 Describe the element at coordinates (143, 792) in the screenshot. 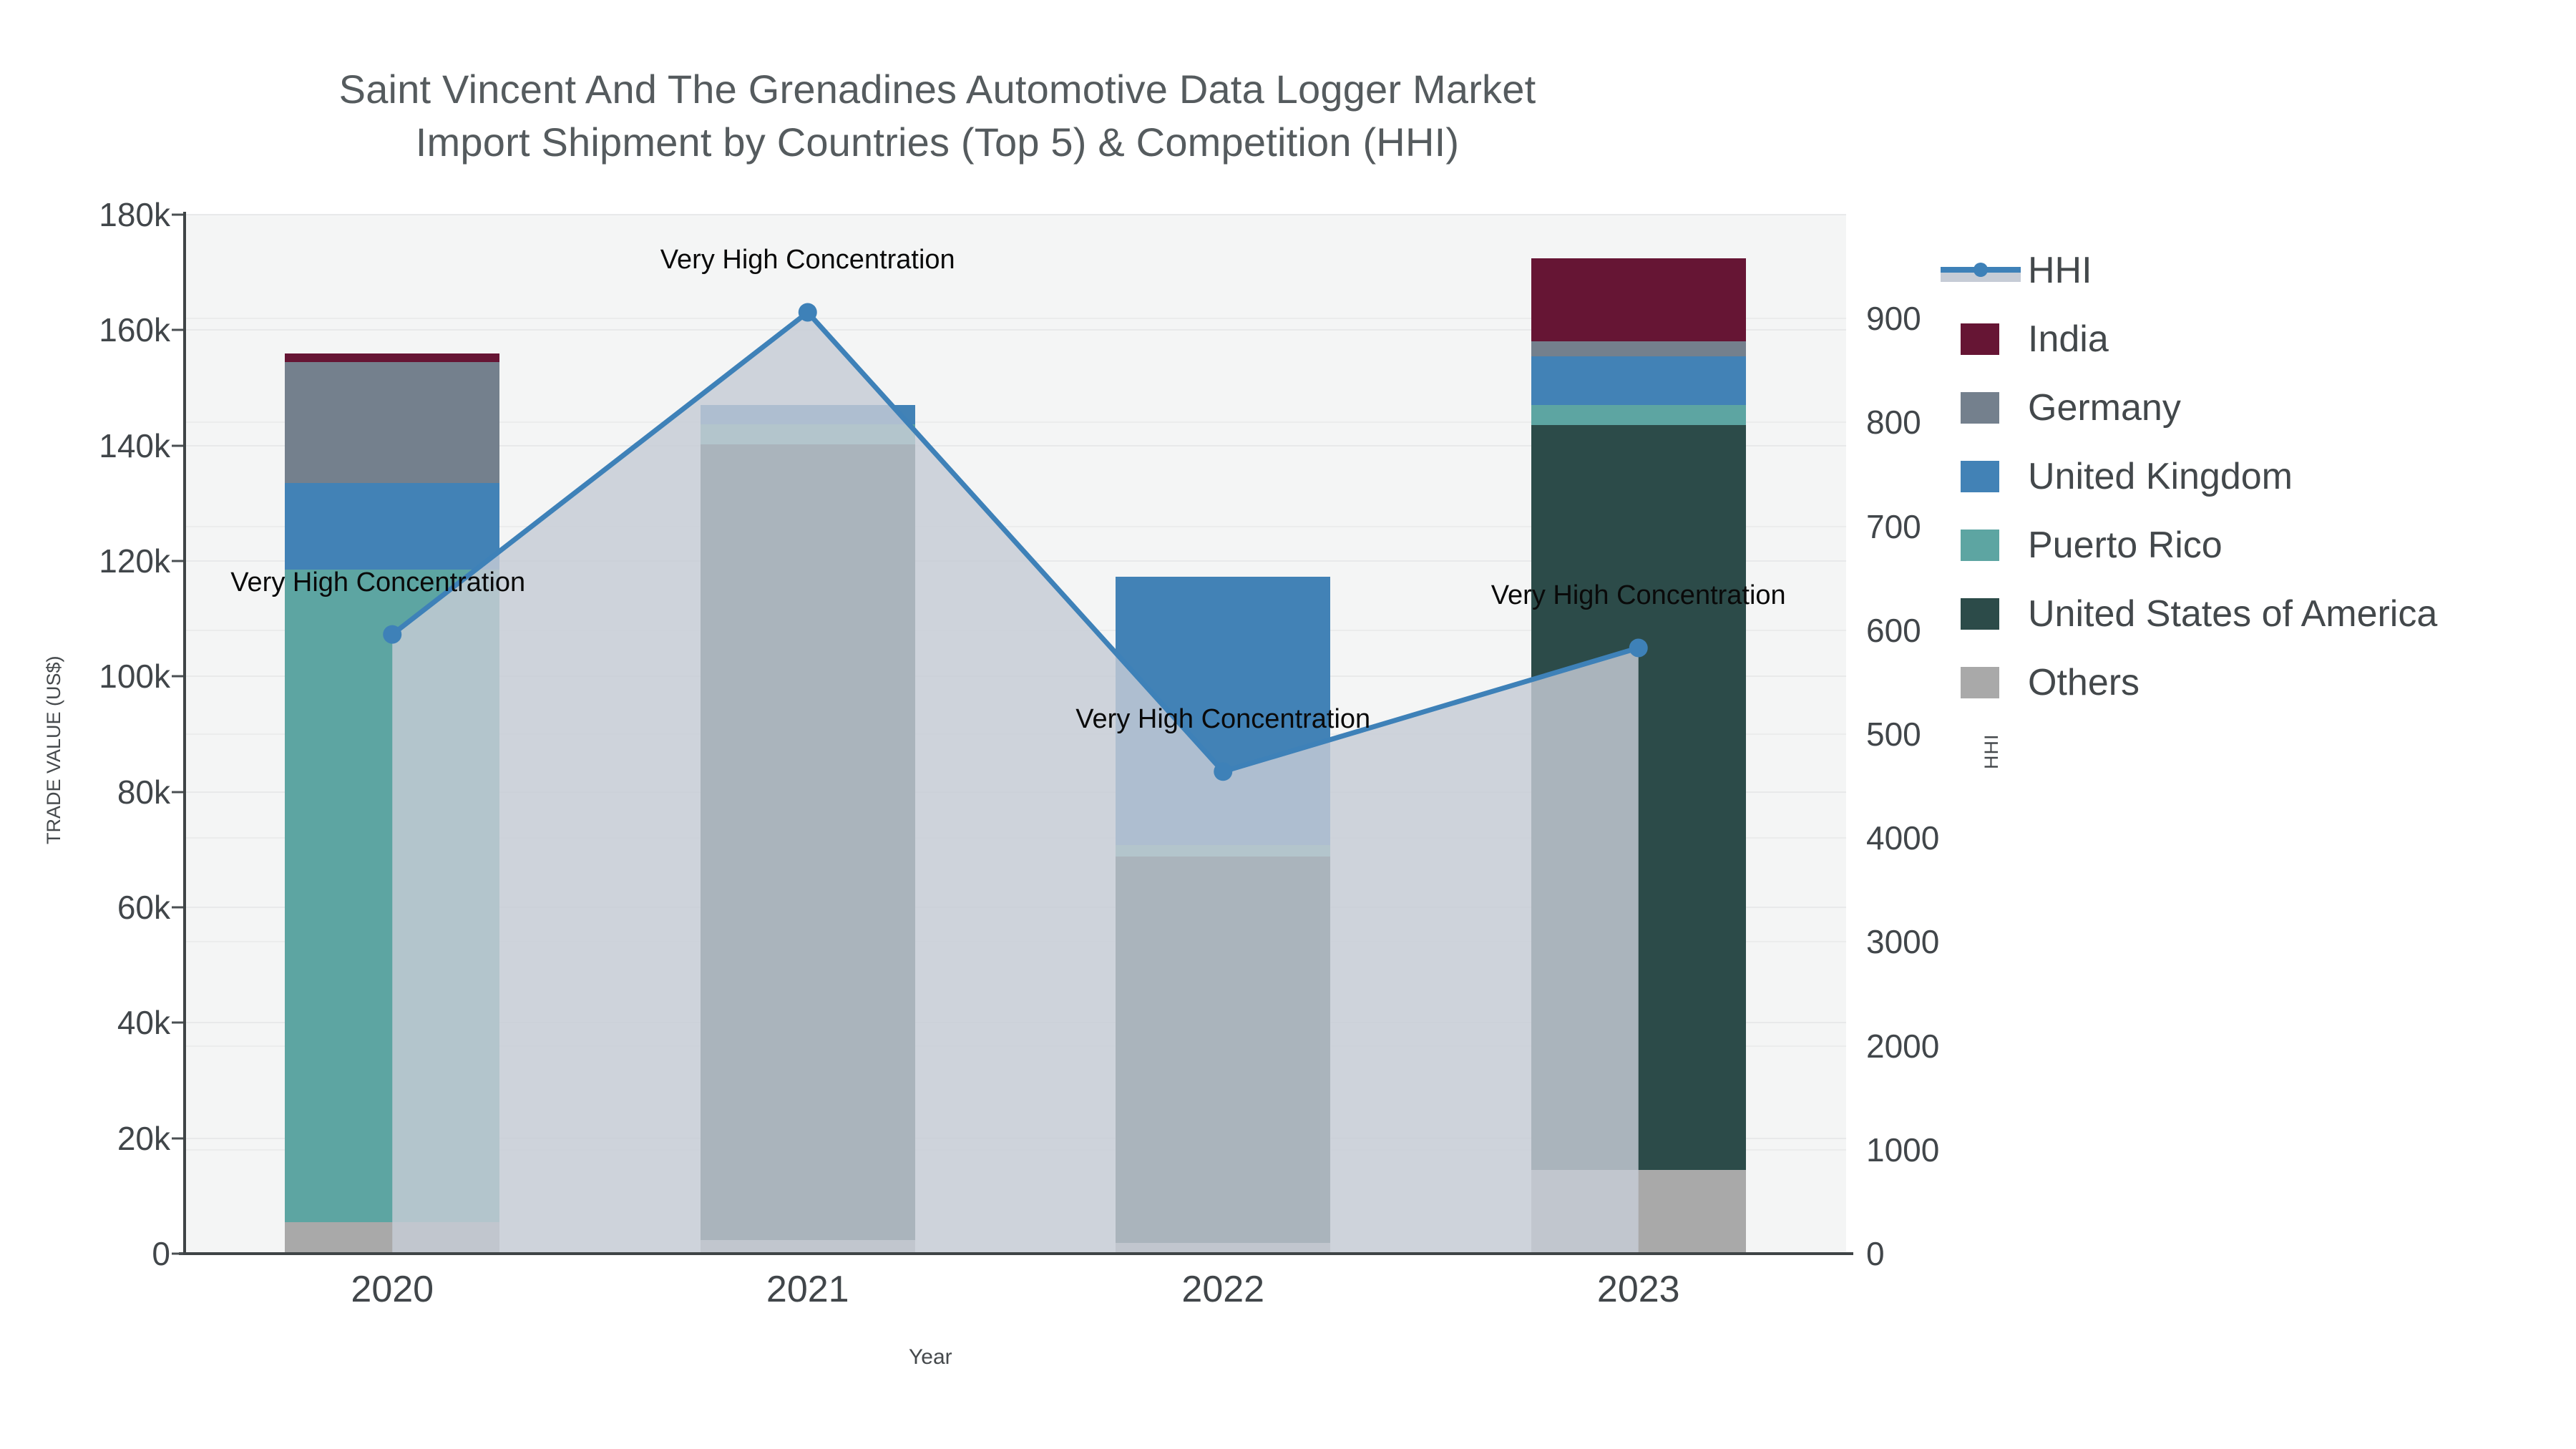

I see `y-axis-tick-label: 80k` at that location.